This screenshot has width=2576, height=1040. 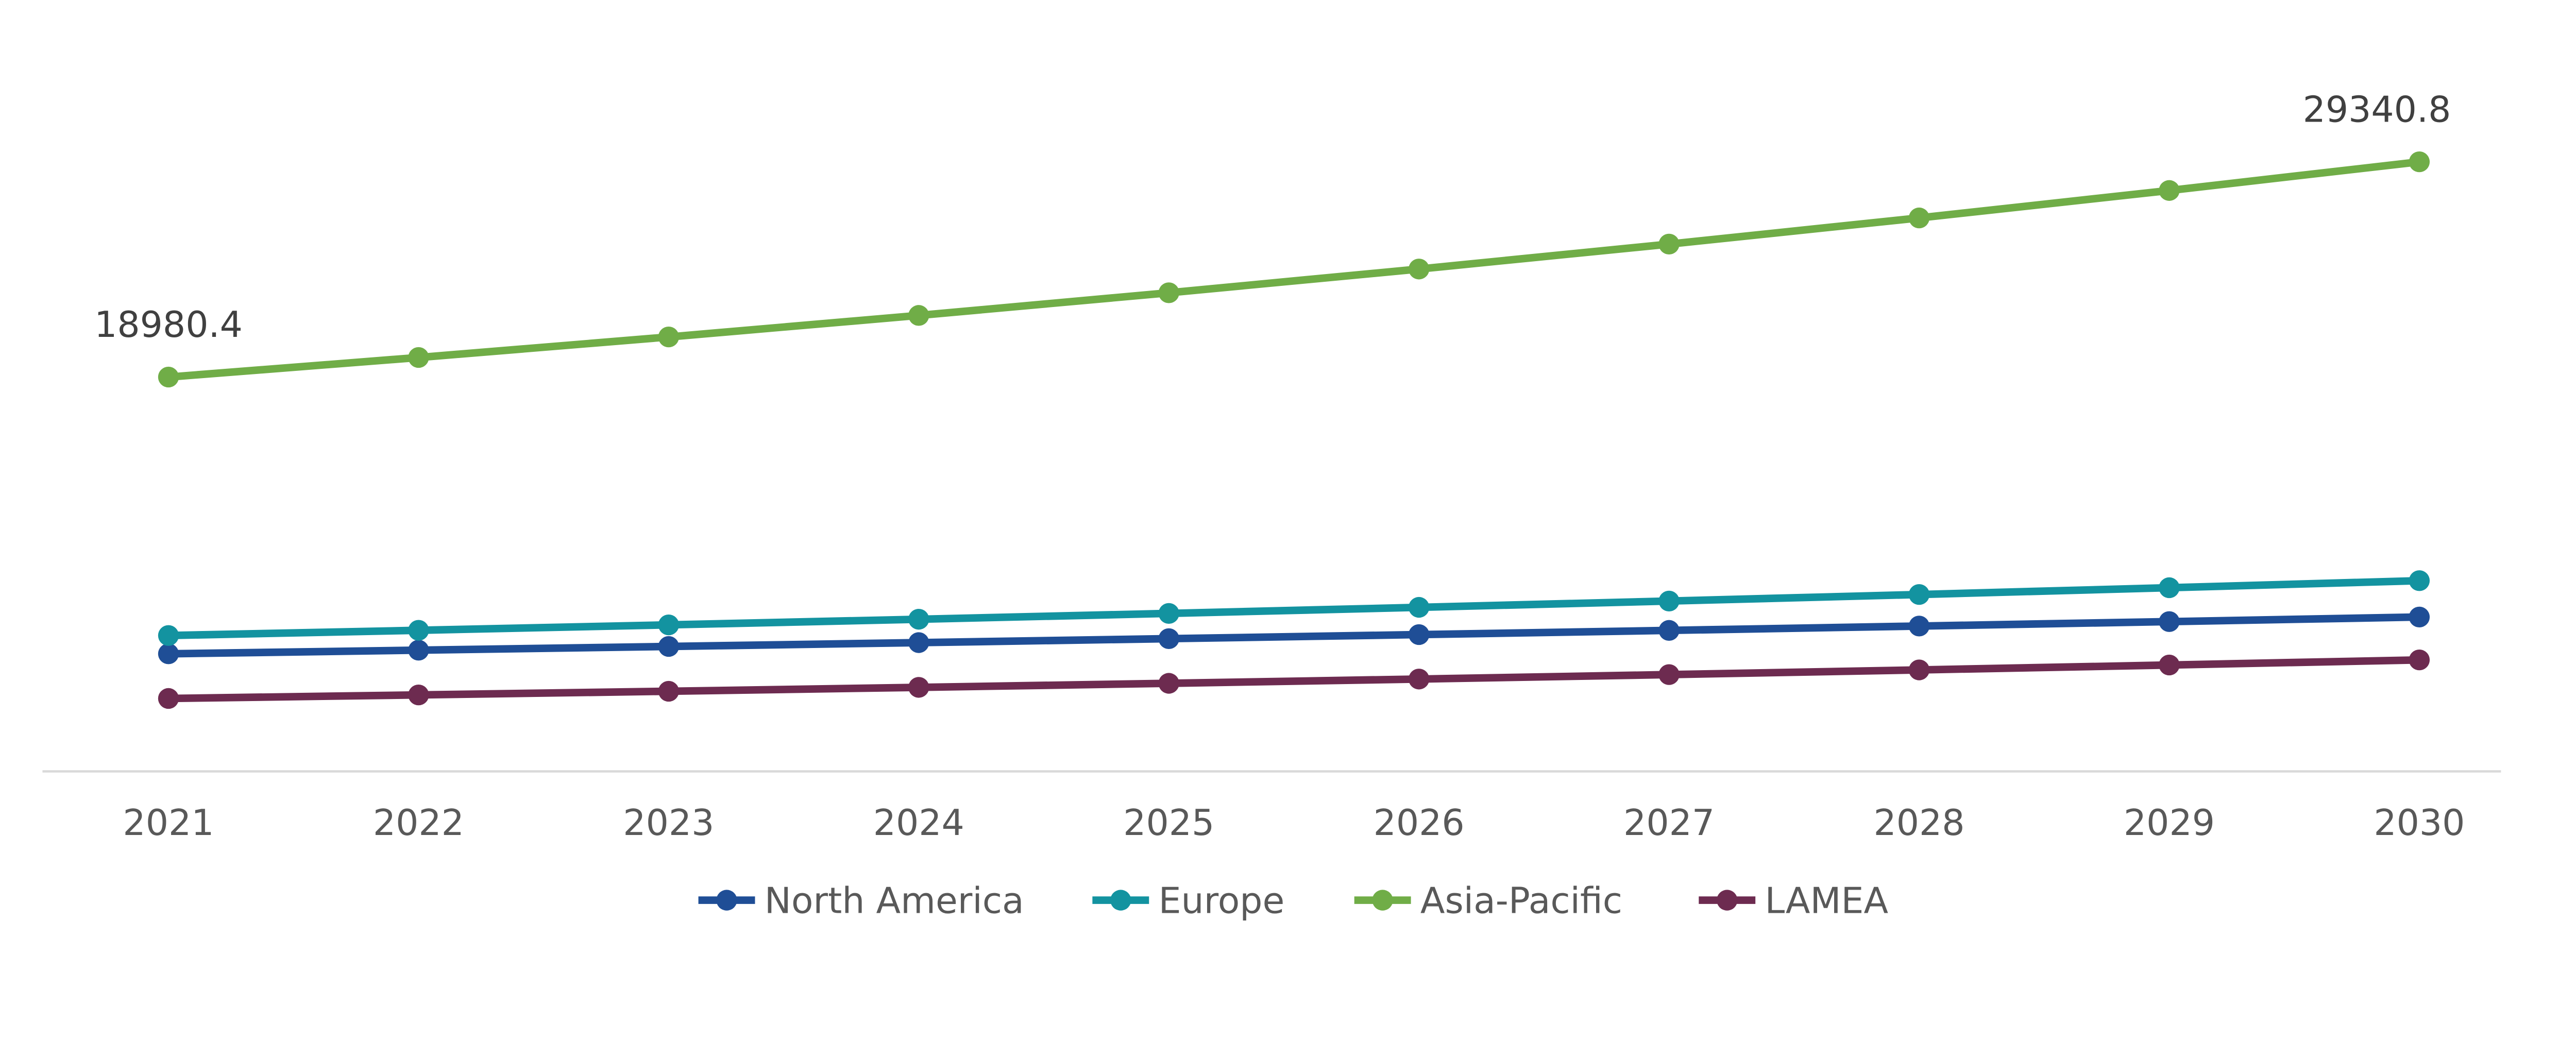 I want to click on legend-item: Asia-Pacific, so click(x=1488, y=901).